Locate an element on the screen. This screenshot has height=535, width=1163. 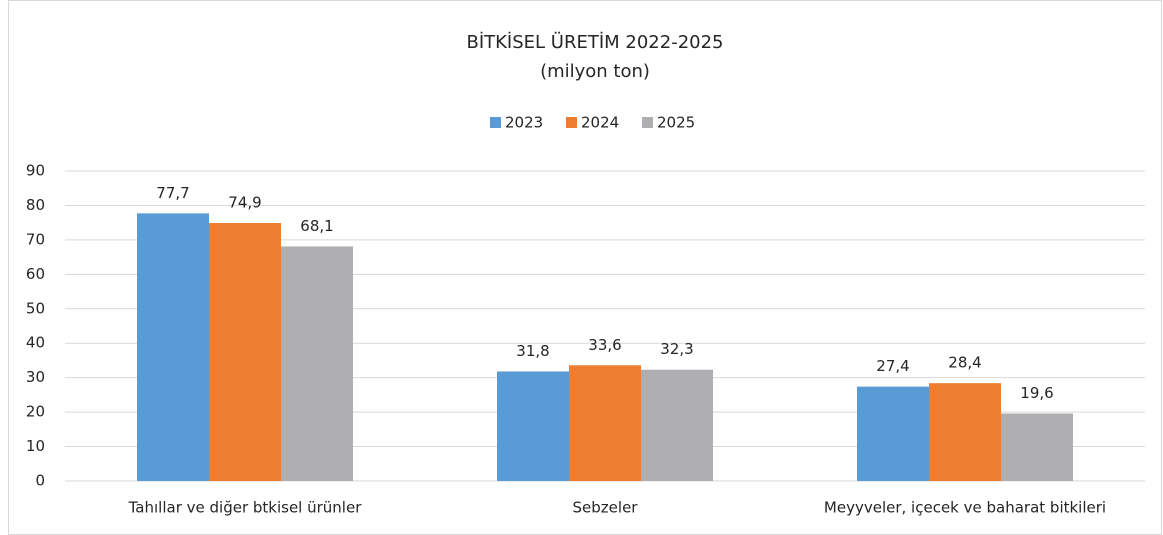
y-tick-label: 10 is located at coordinates (35, 446).